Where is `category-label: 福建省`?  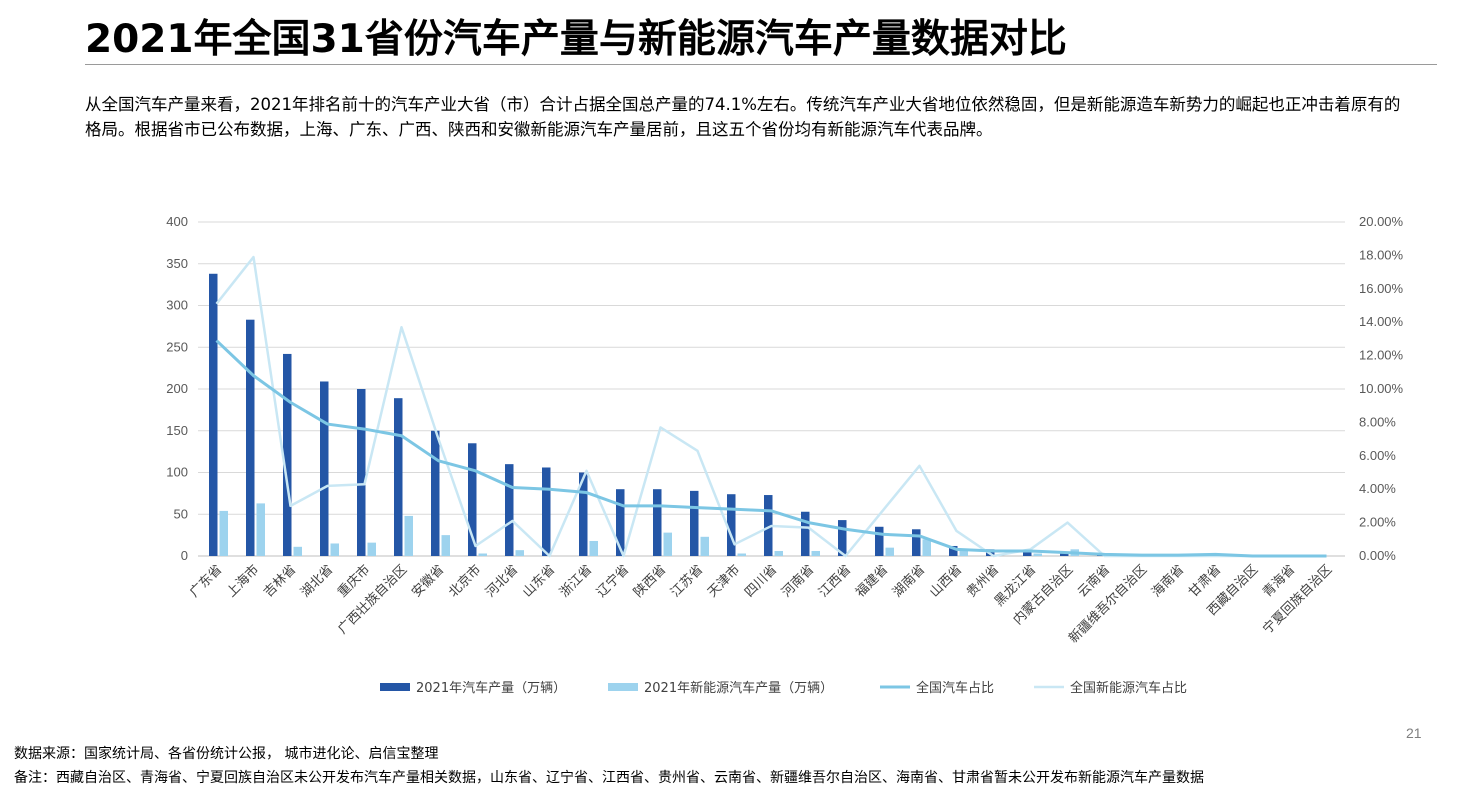
category-label: 福建省 is located at coordinates (872, 581).